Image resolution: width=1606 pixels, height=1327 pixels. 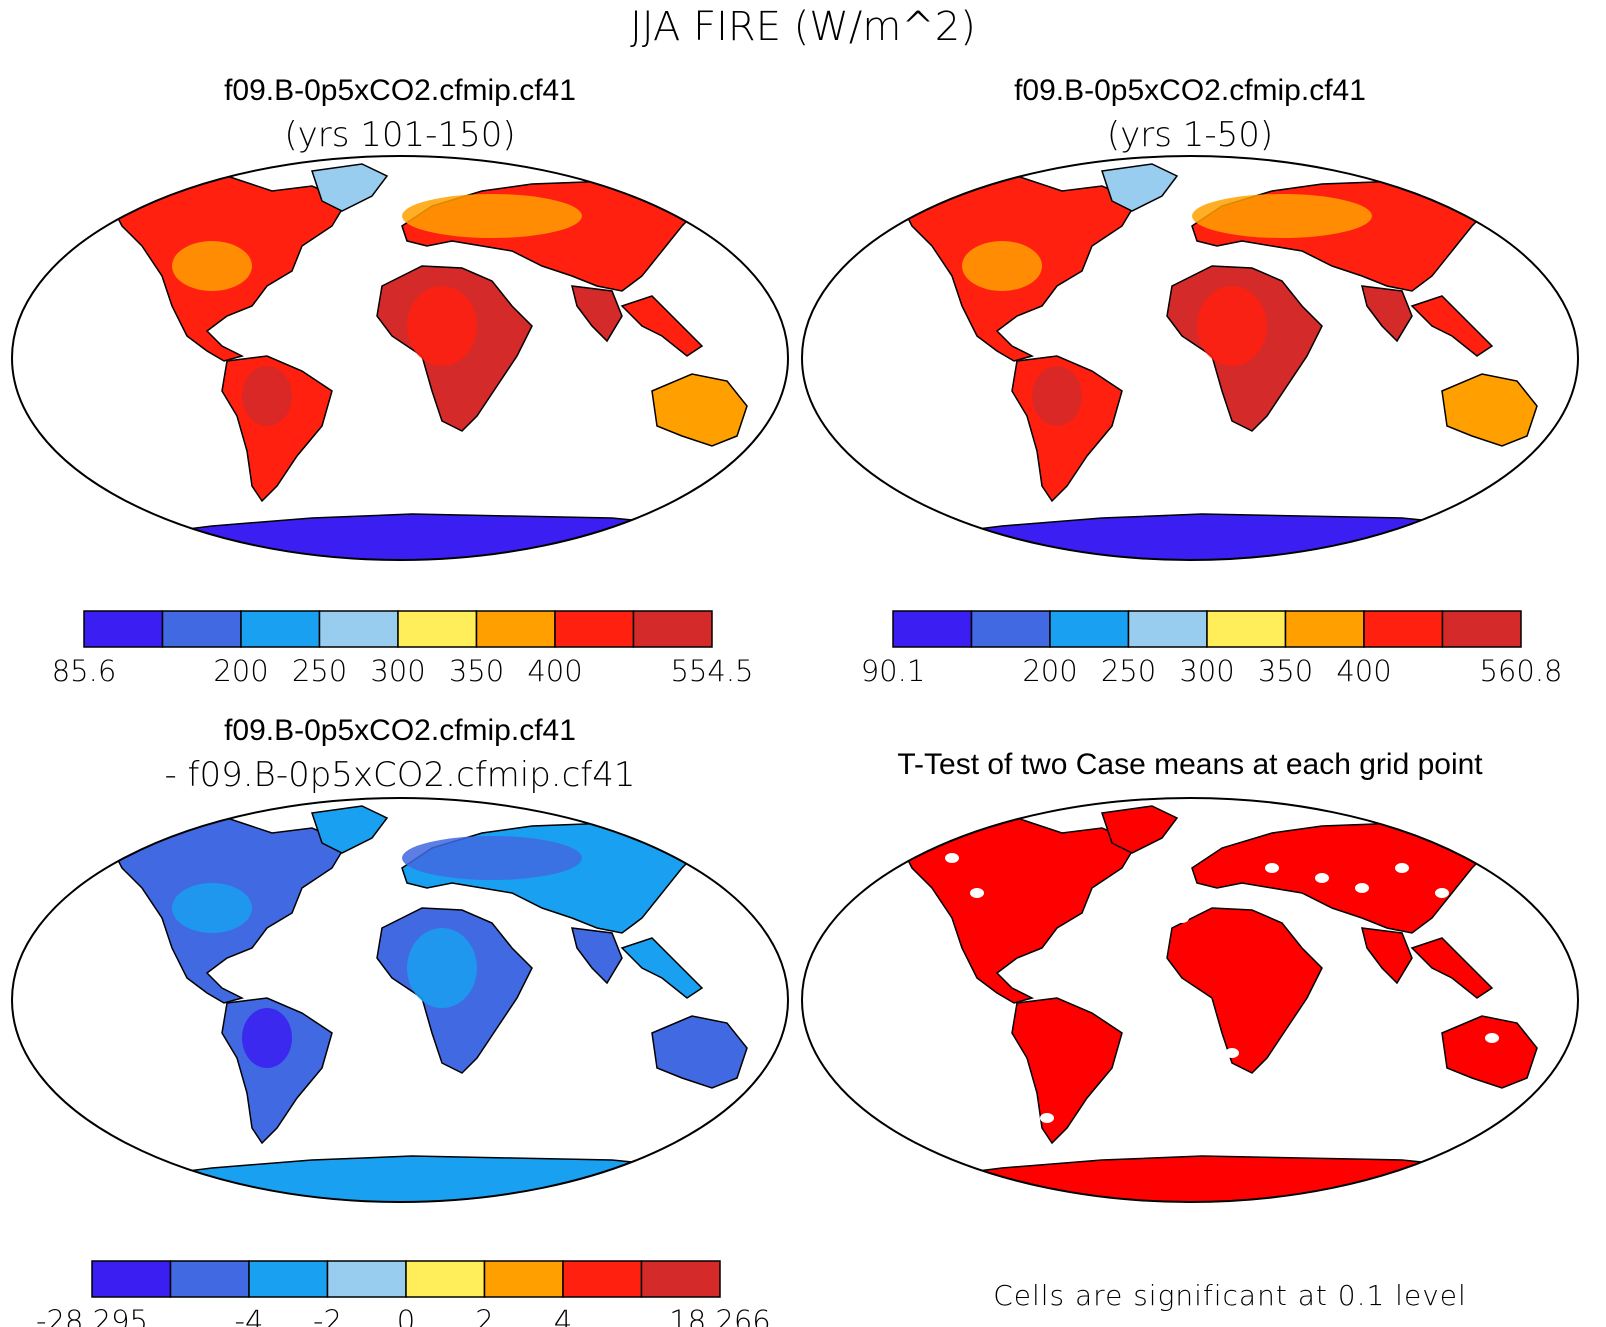 I want to click on panel-c-title: f09.B-0p5xCO2.cfmip.cf41, so click(x=400, y=730).